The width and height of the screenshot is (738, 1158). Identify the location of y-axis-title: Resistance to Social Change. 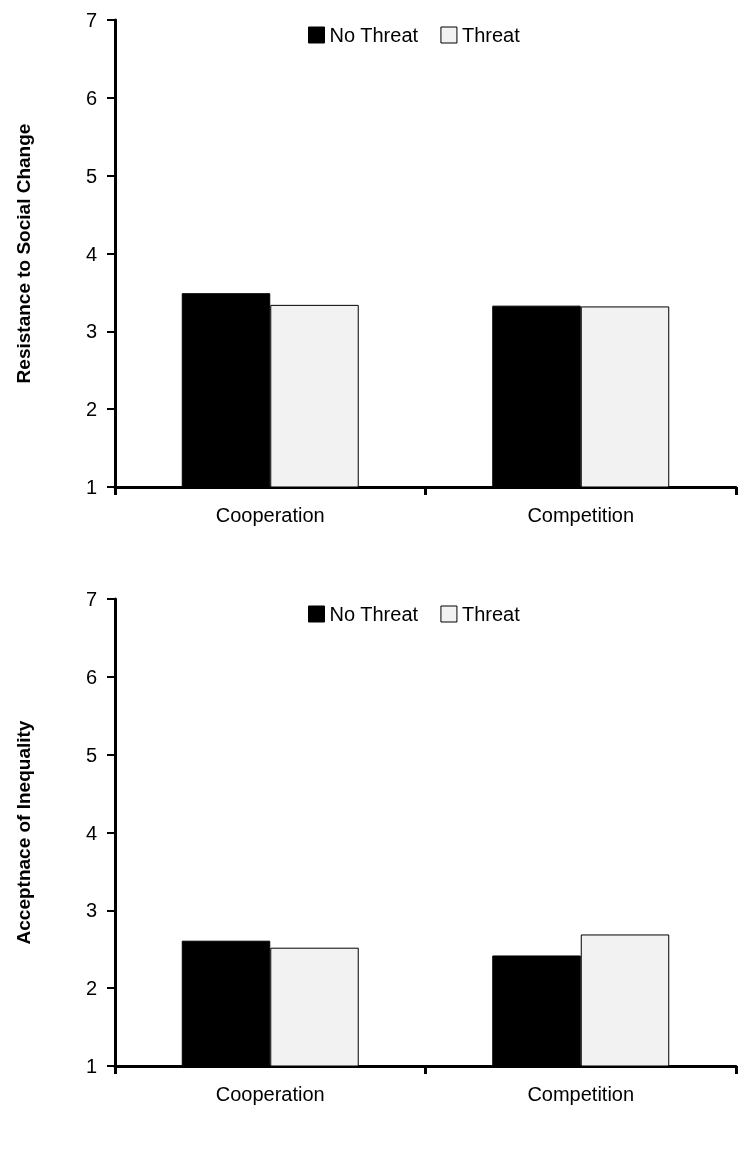
(23, 253).